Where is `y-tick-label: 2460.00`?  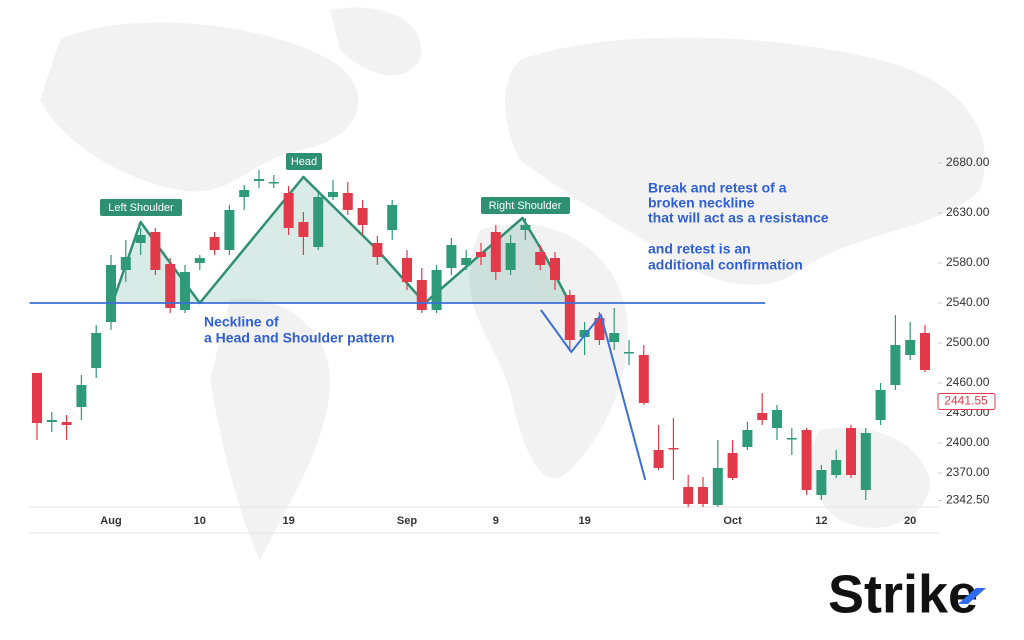 y-tick-label: 2460.00 is located at coordinates (968, 382).